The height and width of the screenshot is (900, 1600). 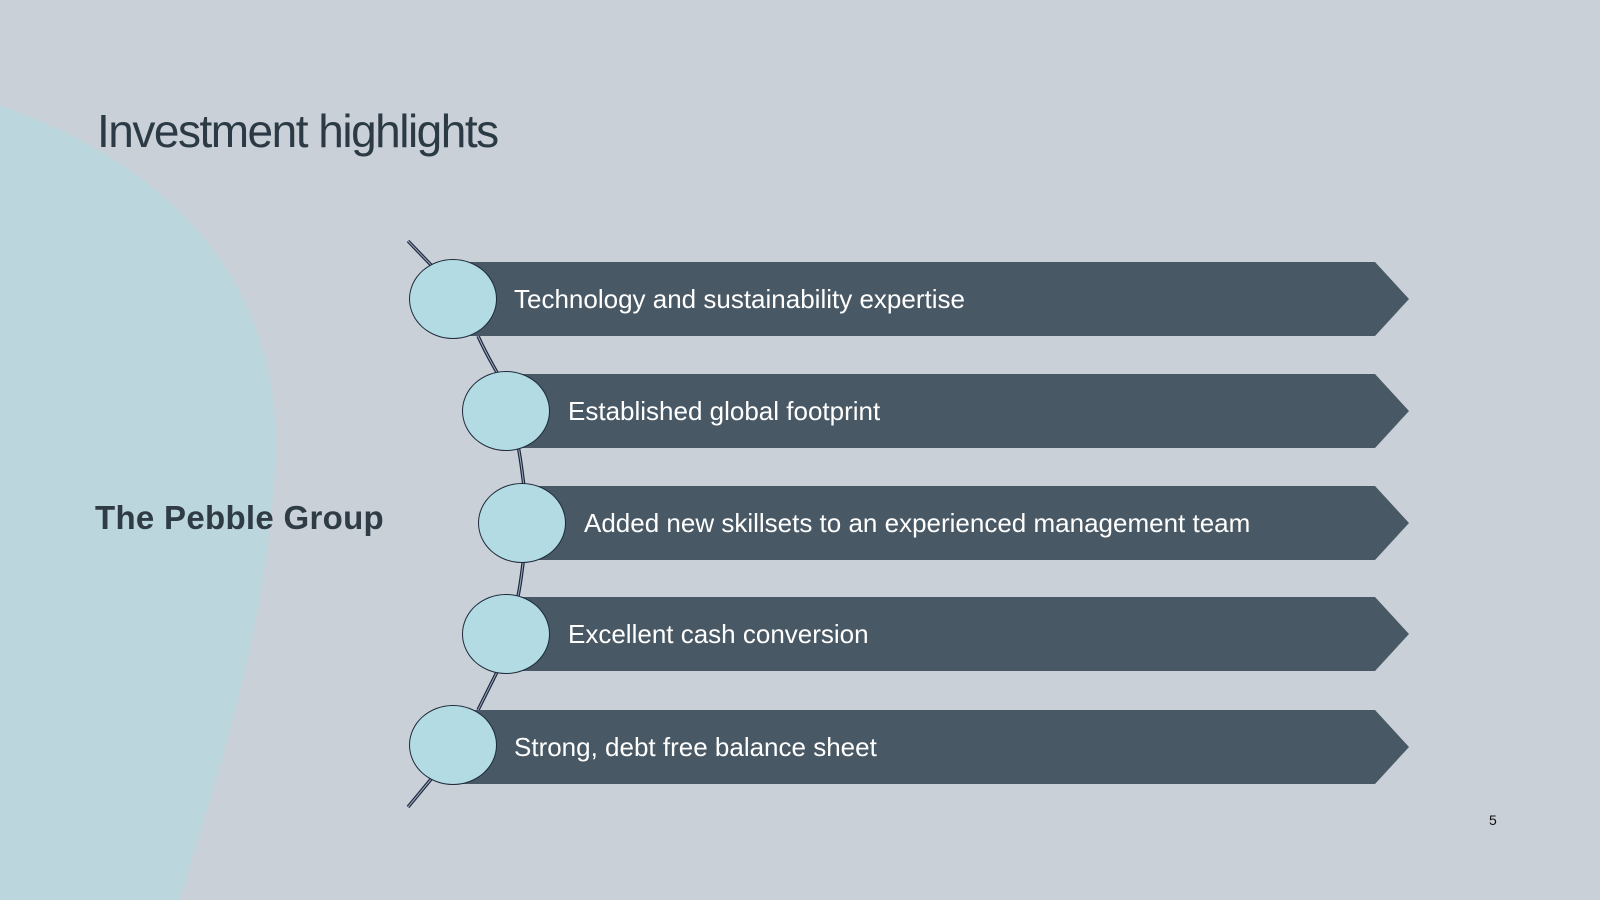 I want to click on highlight-banner-5: Strong, debt free balance sheet, so click(x=932, y=747).